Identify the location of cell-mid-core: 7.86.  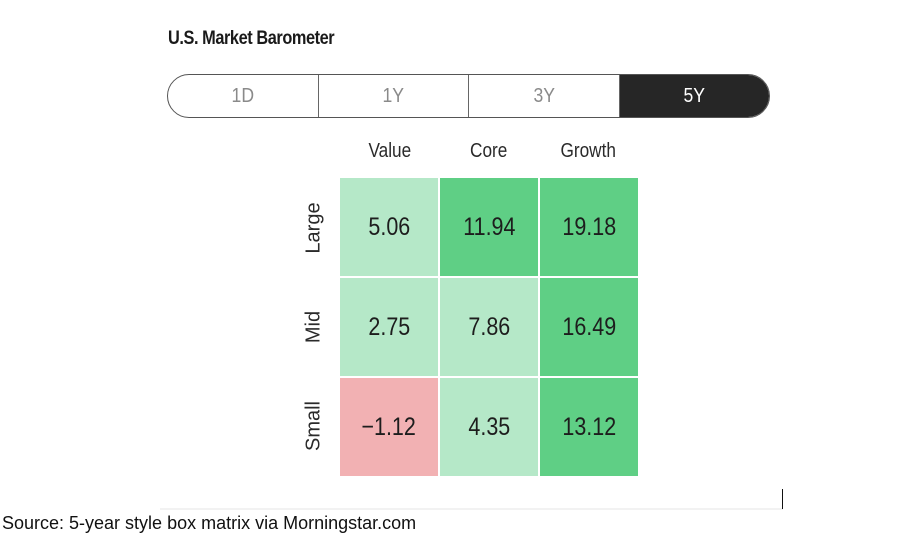
(489, 327).